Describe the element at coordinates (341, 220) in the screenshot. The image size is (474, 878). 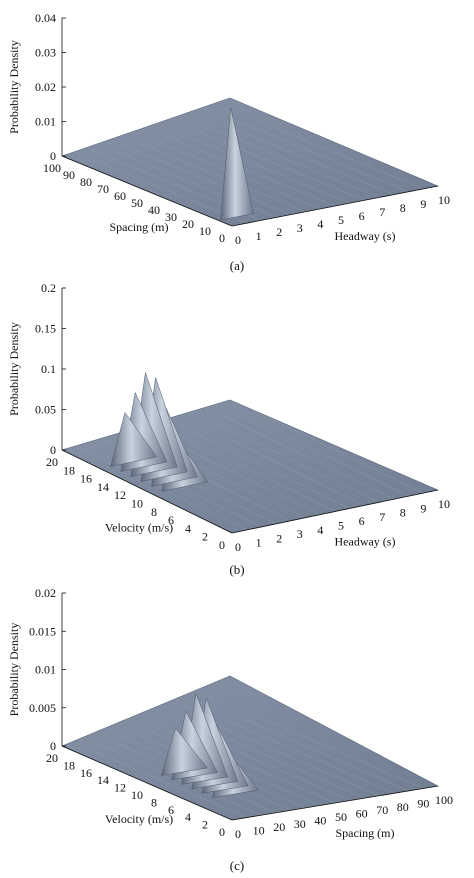
I see `x-tick-label: 5` at that location.